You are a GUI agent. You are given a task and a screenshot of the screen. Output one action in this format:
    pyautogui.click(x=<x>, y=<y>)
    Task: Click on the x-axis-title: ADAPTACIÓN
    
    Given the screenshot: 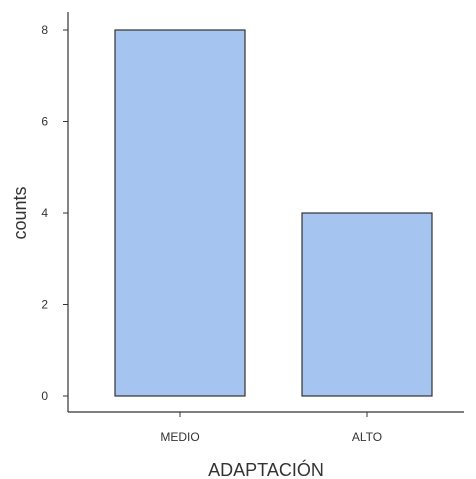 What is the action you would take?
    pyautogui.click(x=266, y=469)
    